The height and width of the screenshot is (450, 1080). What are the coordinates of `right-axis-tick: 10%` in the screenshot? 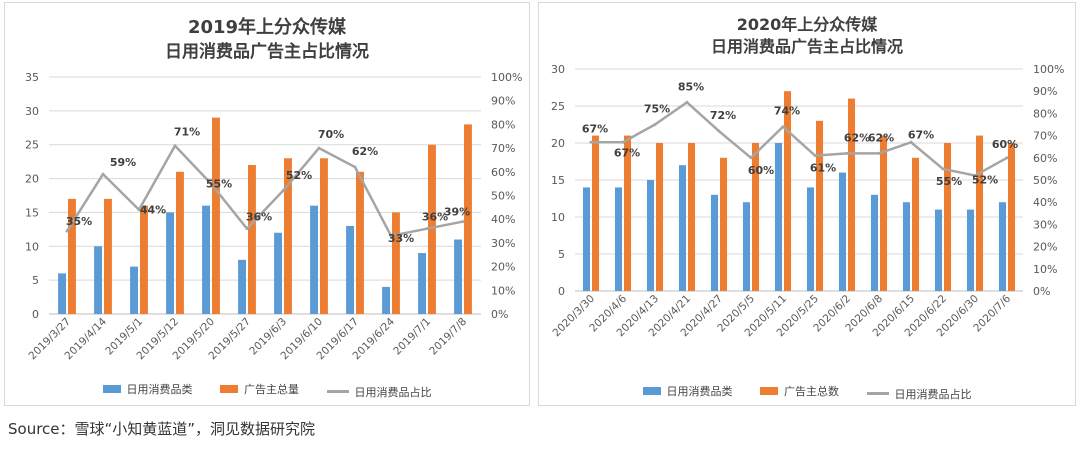 It's located at (1045, 269).